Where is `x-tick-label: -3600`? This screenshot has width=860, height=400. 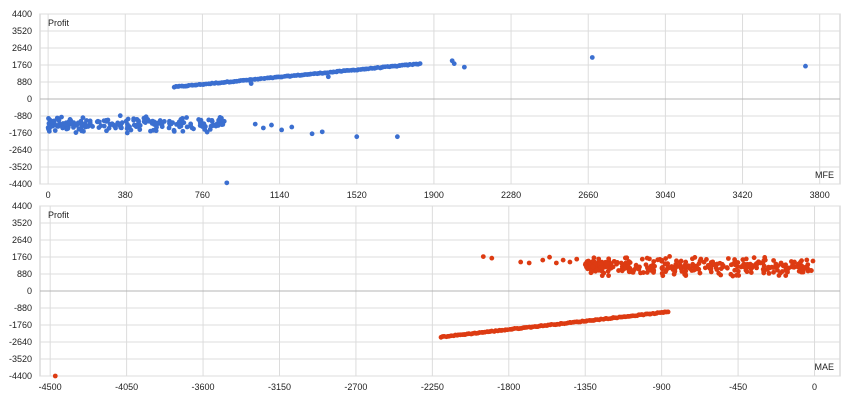
x-tick-label: -3600 is located at coordinates (203, 387).